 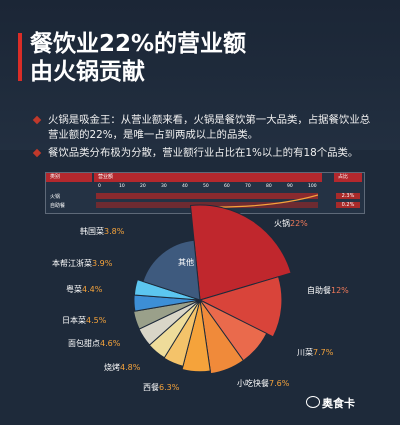 What do you see at coordinates (99, 186) in the screenshot?
I see `tick-label: 0` at bounding box center [99, 186].